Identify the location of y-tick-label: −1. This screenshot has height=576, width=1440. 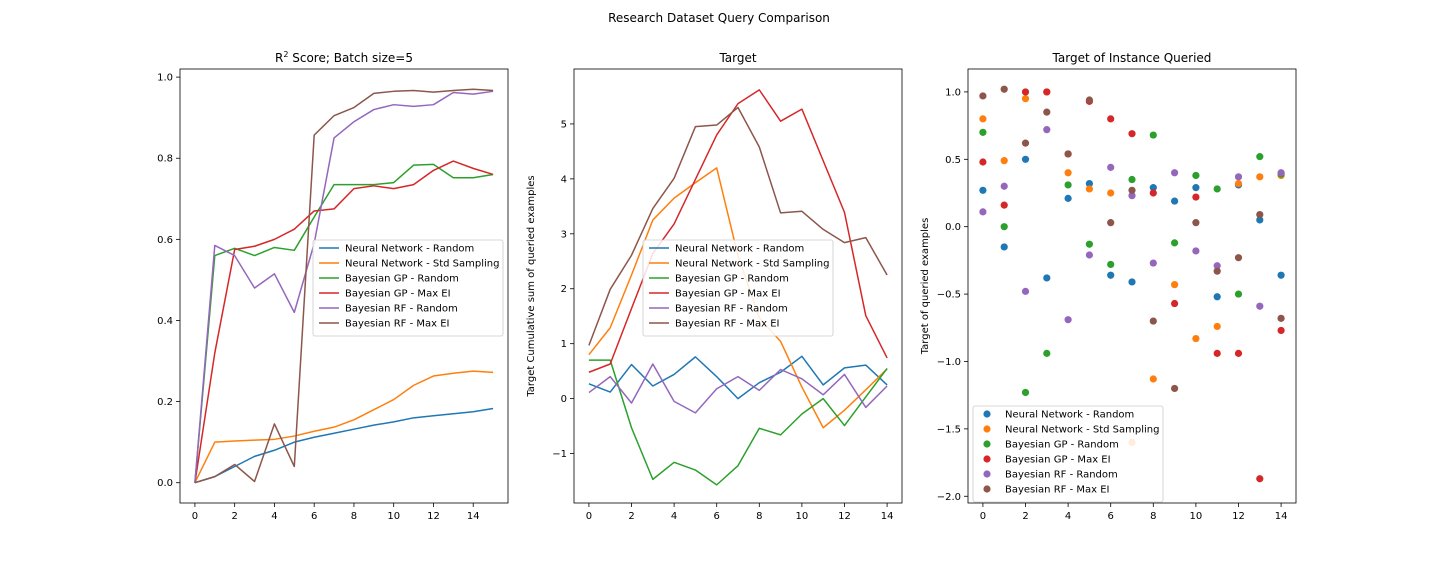
(559, 454).